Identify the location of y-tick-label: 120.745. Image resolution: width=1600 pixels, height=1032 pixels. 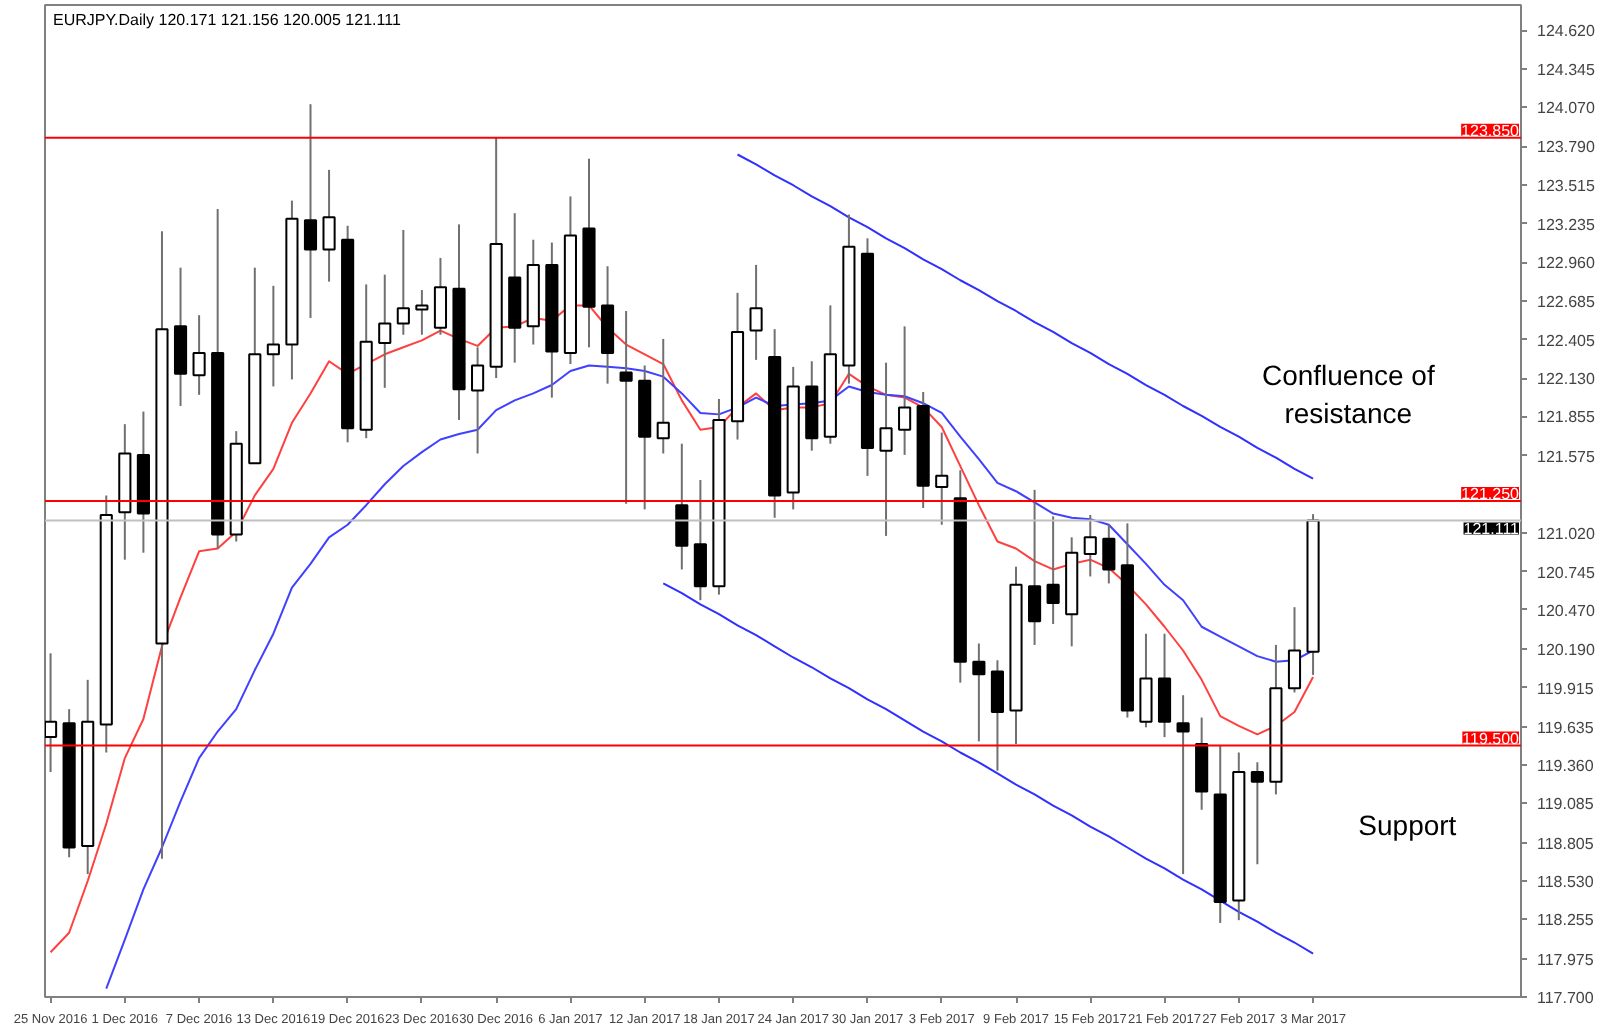
(1566, 572).